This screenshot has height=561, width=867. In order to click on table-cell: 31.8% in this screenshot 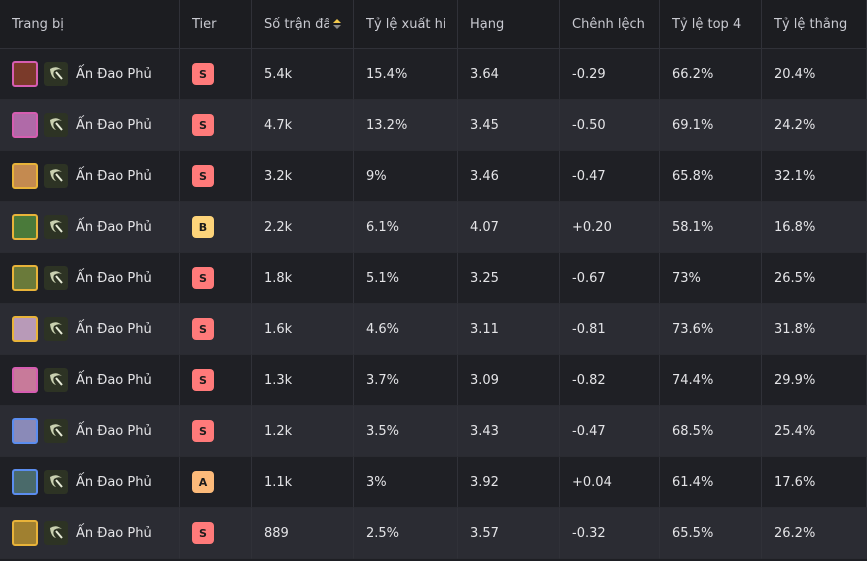, I will do `click(814, 329)`.